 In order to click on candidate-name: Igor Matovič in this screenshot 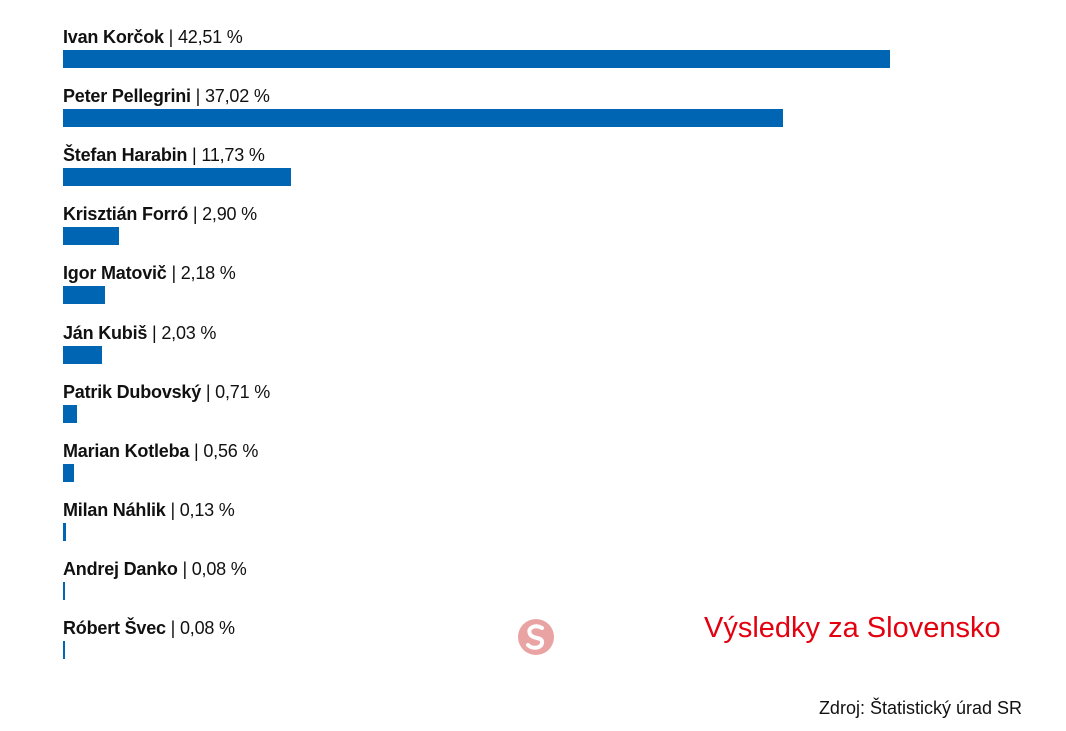, I will do `click(115, 273)`.